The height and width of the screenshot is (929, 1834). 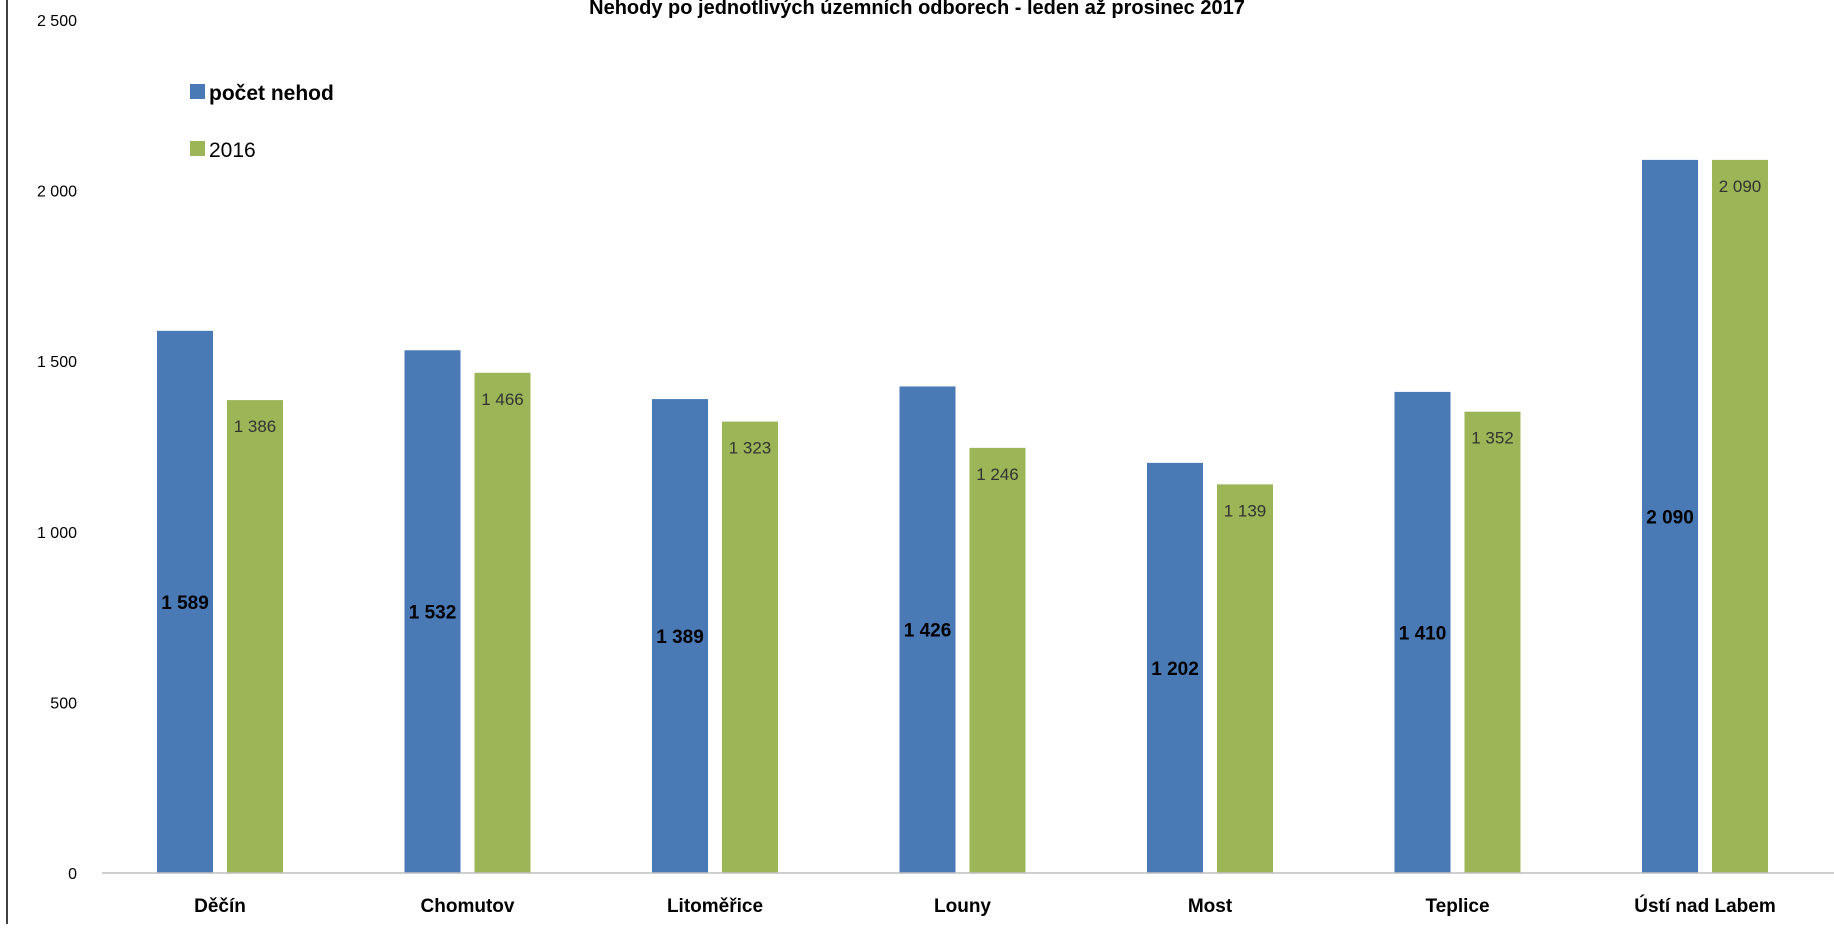 What do you see at coordinates (468, 906) in the screenshot?
I see `category-label: Chomutov` at bounding box center [468, 906].